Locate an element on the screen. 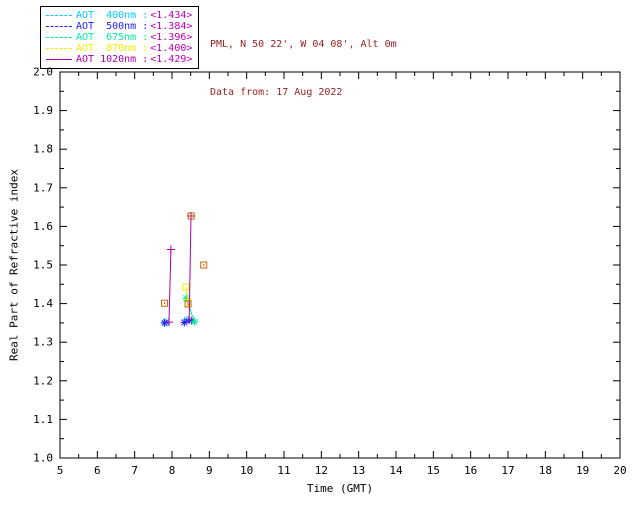 The width and height of the screenshot is (640, 512). legend-value-aot-1020nm: <1.429> is located at coordinates (171, 59).